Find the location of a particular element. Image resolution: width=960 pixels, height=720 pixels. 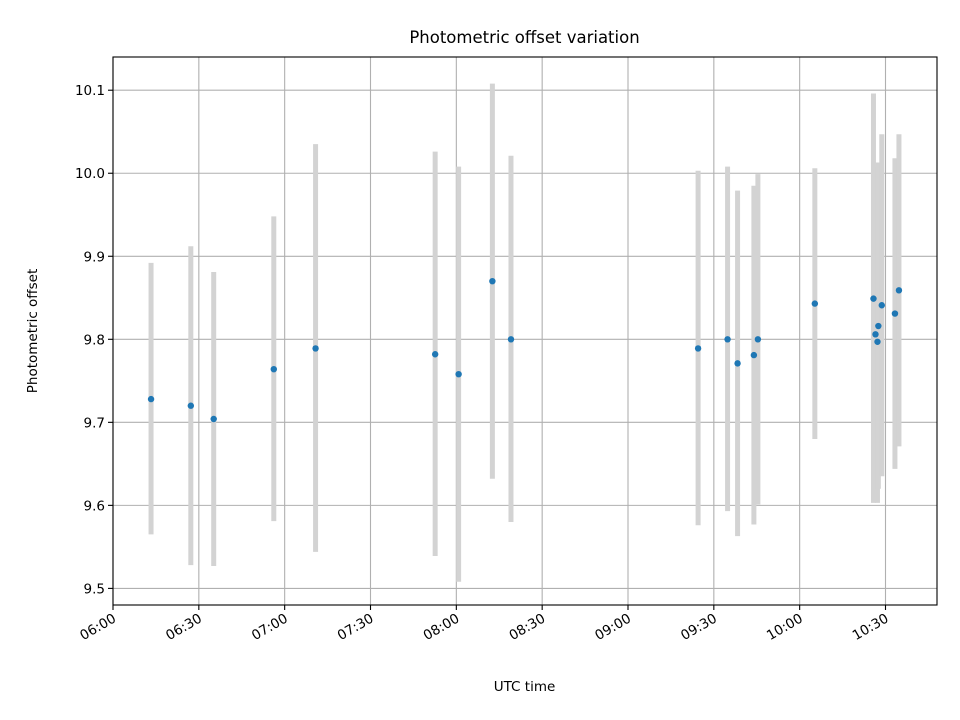

y-tick-label: 9.9 is located at coordinates (94, 257).